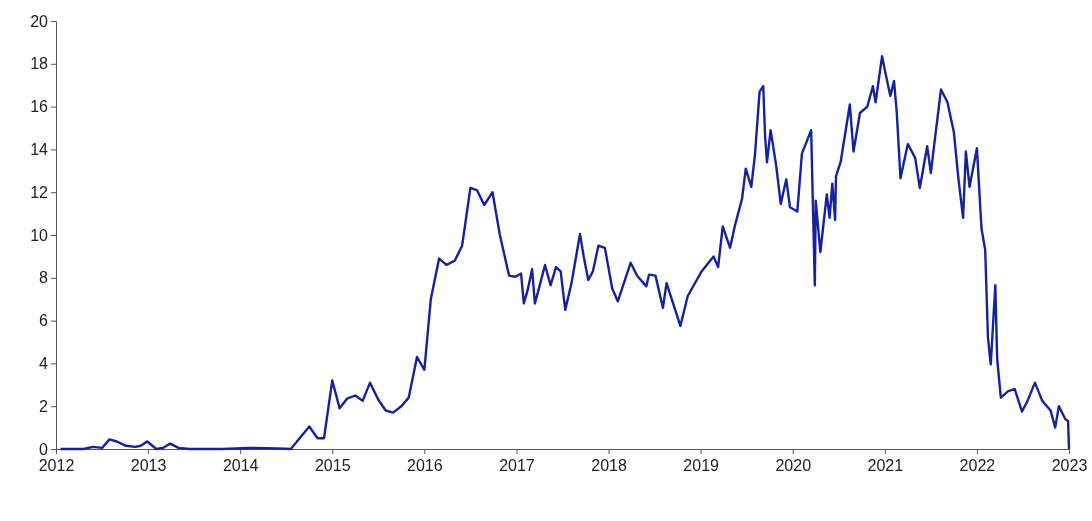 The image size is (1092, 521). What do you see at coordinates (39, 64) in the screenshot?
I see `y-tick-label: 18` at bounding box center [39, 64].